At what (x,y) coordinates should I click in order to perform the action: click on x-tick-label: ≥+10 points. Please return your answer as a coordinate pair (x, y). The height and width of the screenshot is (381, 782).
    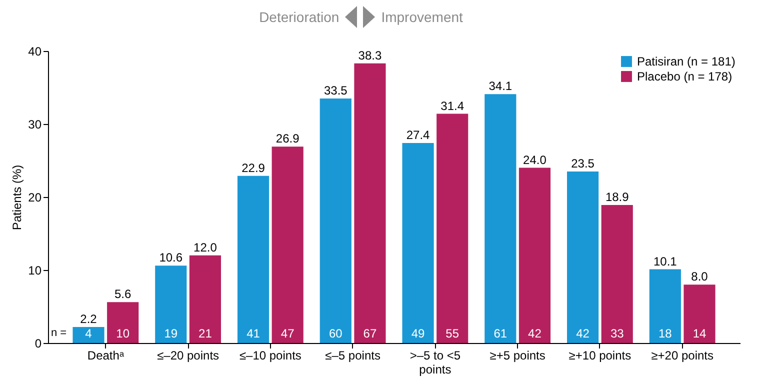
    Looking at the image, I should click on (600, 355).